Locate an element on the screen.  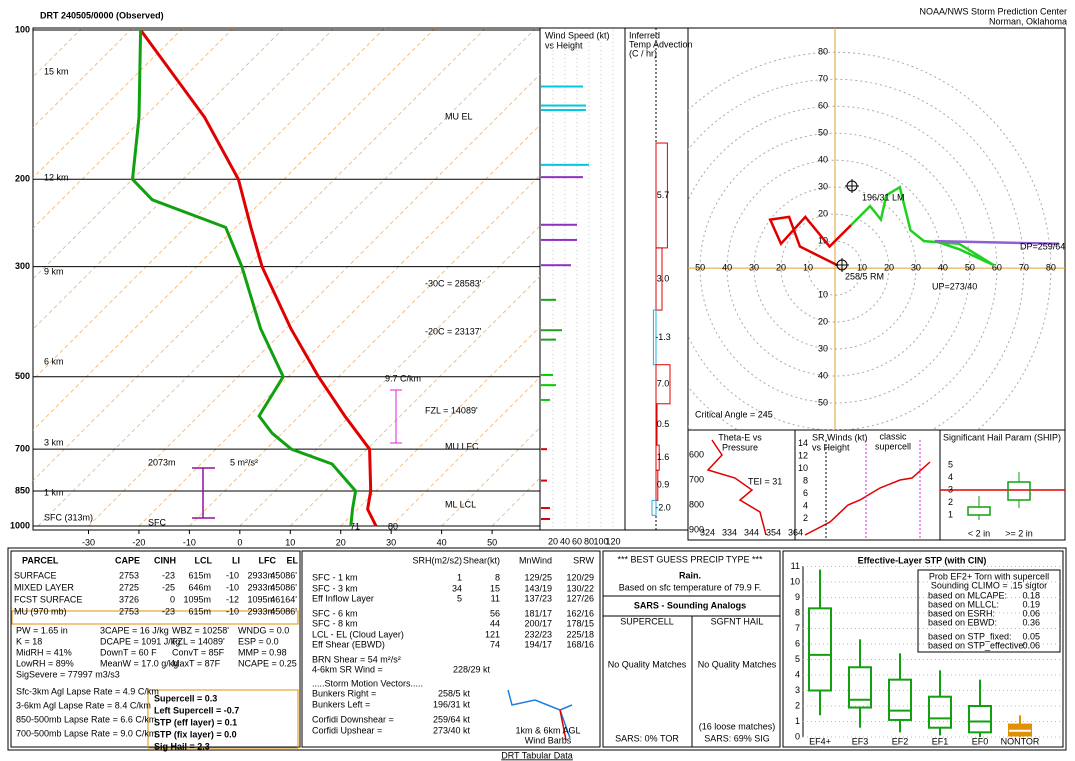
label: 45086' is located at coordinates (283, 587).